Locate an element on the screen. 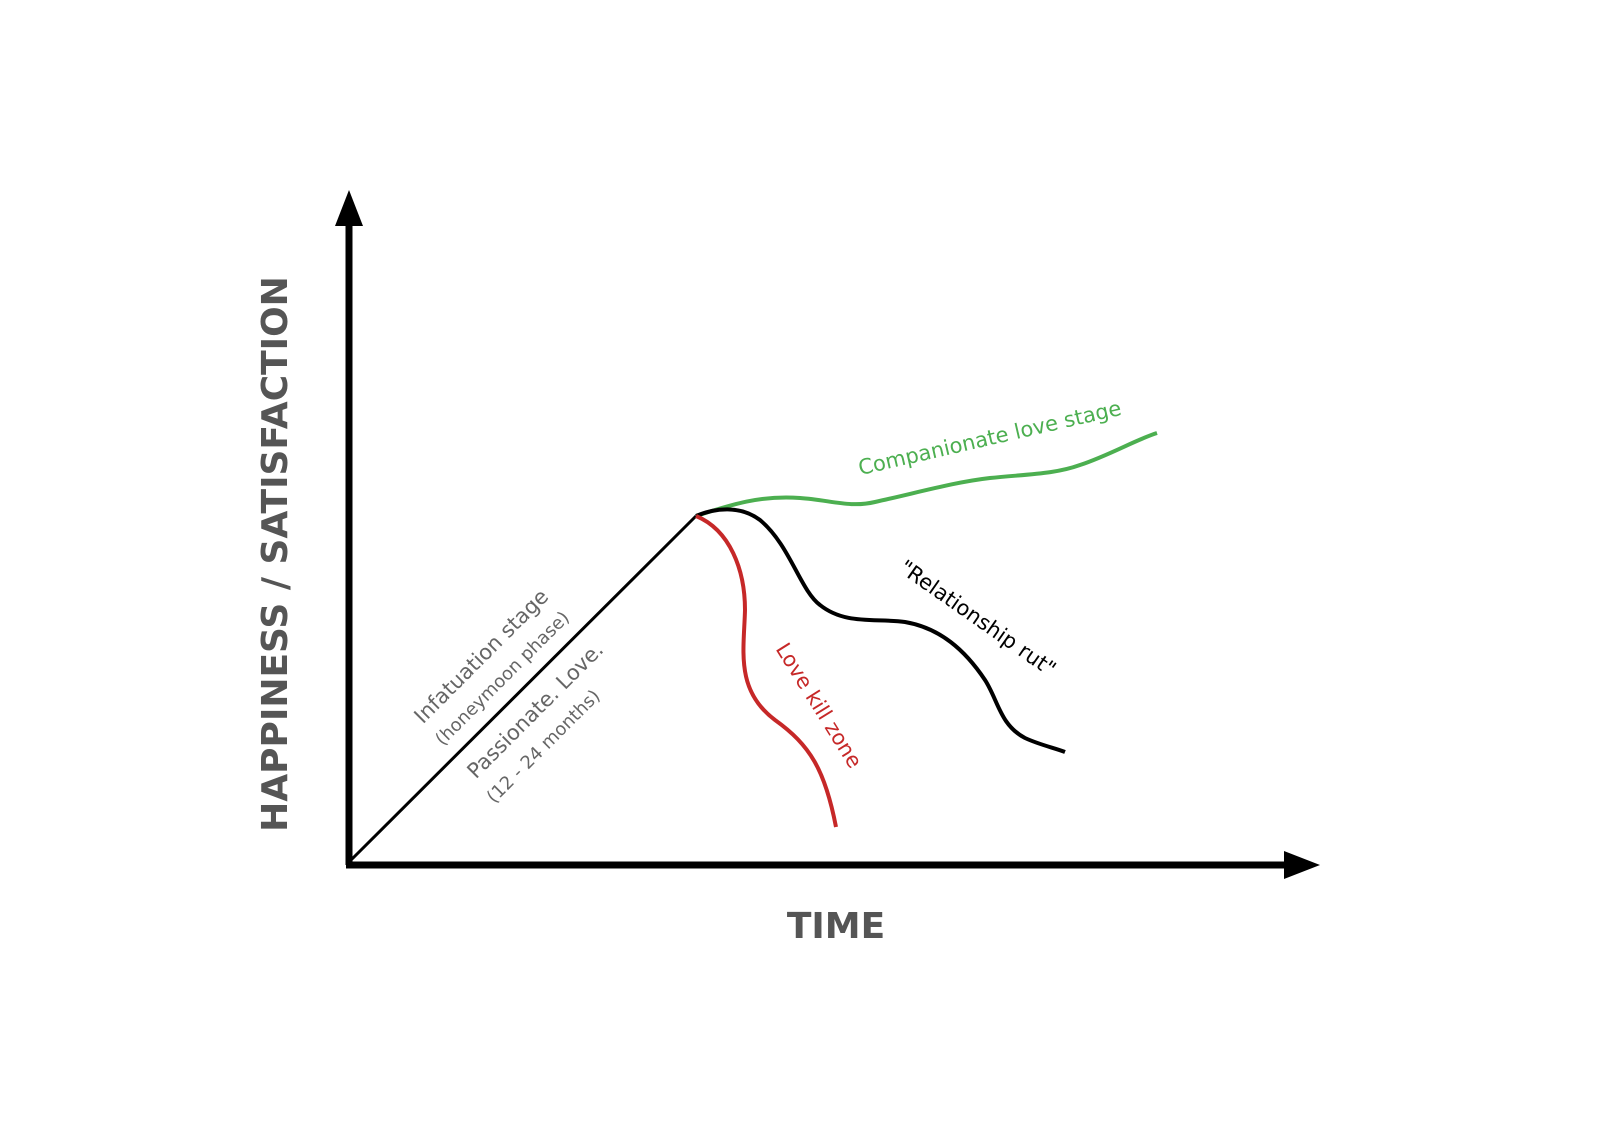 This screenshot has width=1600, height=1131. rise-line is located at coordinates (522, 689).